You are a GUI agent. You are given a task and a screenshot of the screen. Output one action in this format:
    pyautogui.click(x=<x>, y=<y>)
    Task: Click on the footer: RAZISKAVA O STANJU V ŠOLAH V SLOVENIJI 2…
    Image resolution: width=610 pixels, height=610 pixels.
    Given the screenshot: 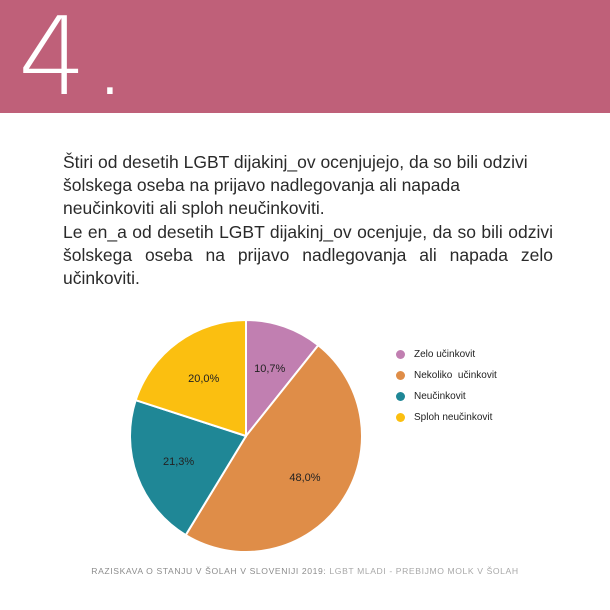 What is the action you would take?
    pyautogui.click(x=305, y=571)
    